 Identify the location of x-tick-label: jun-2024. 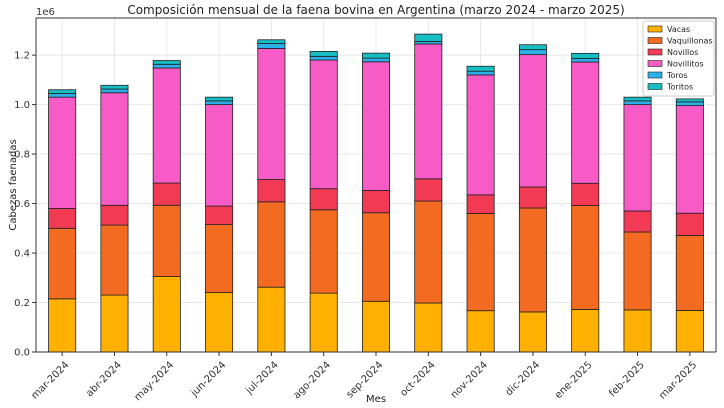
(208, 380).